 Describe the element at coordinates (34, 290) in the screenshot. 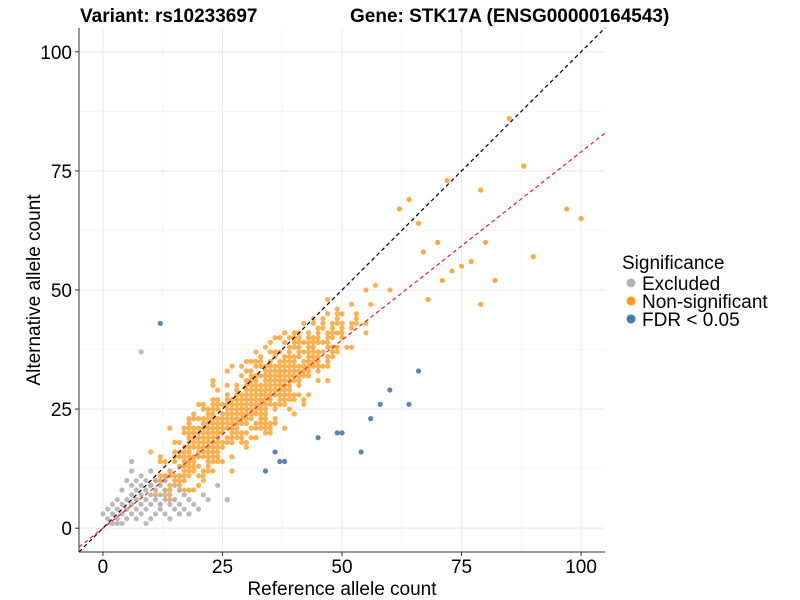

I see `y-axis-title: Alternative allele count` at that location.